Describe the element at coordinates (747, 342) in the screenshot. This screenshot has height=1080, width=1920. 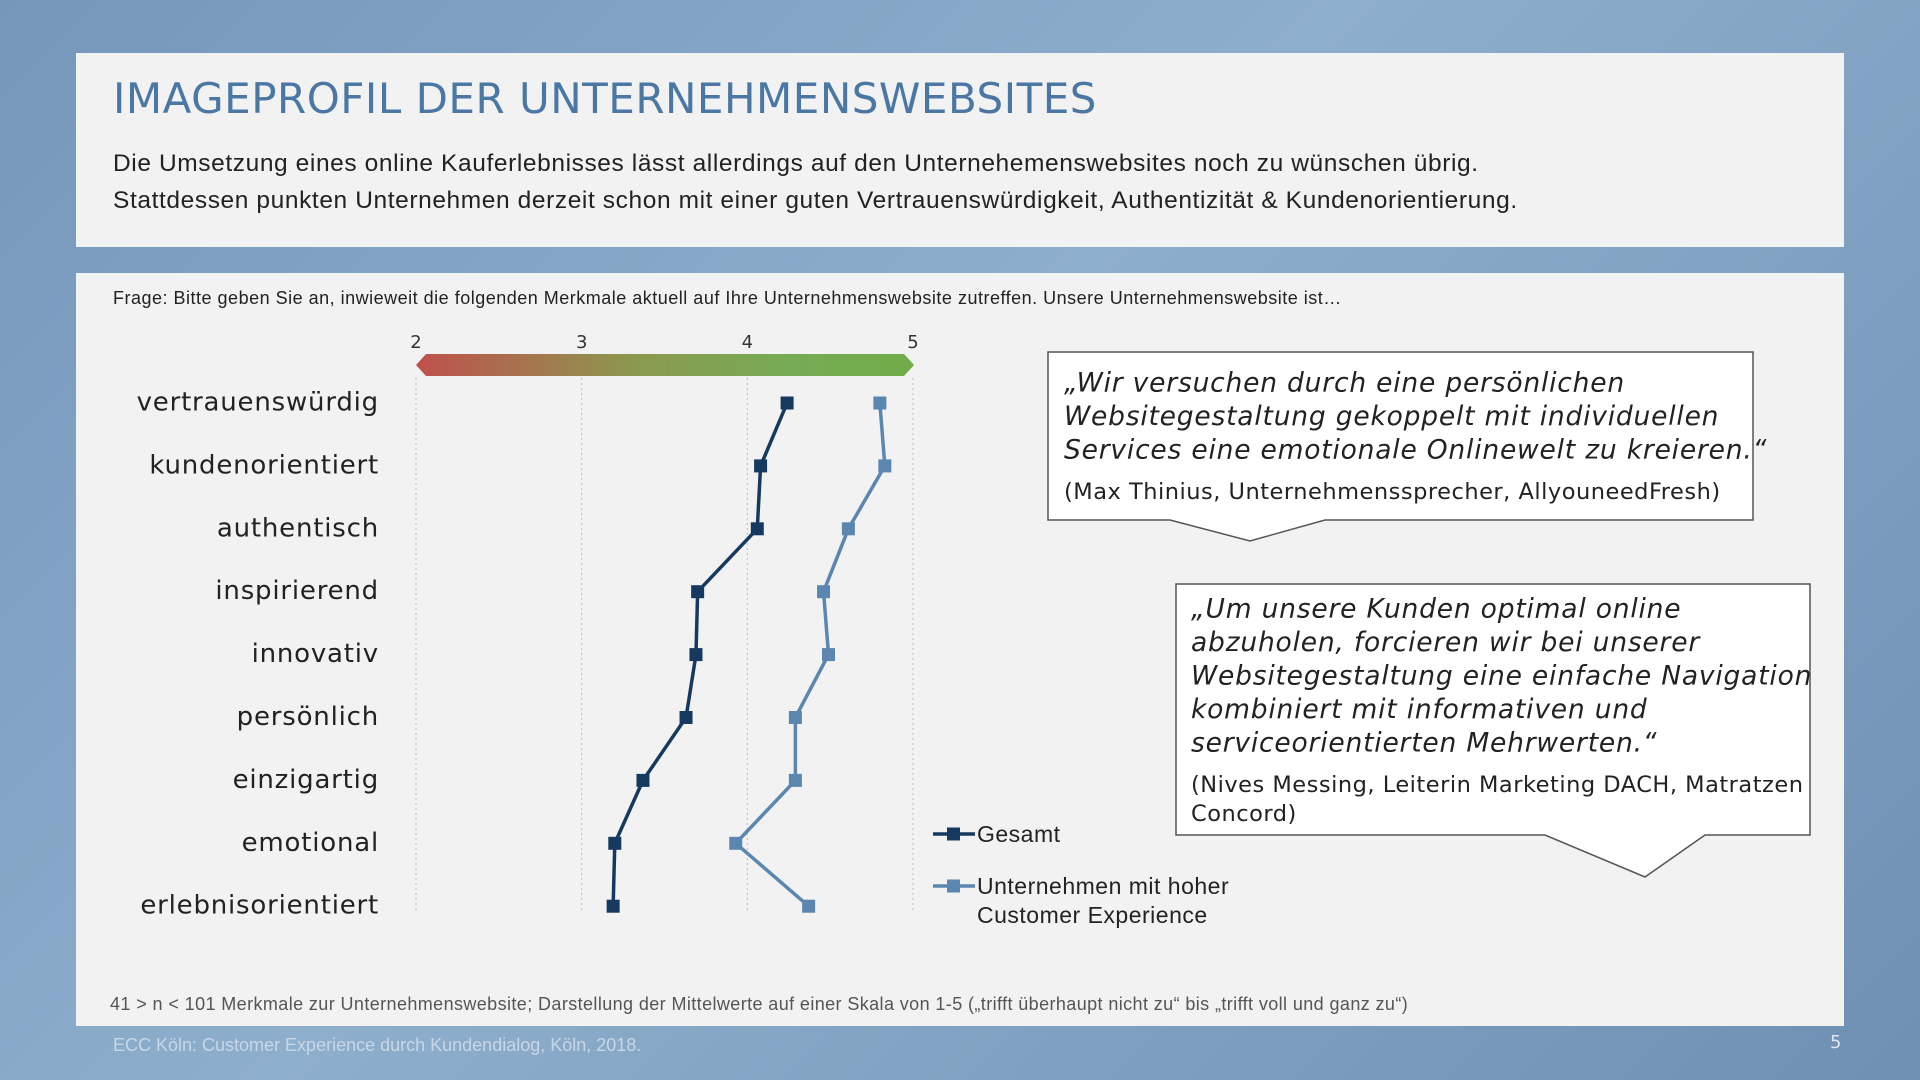
I see `x-tick-label: 4` at that location.